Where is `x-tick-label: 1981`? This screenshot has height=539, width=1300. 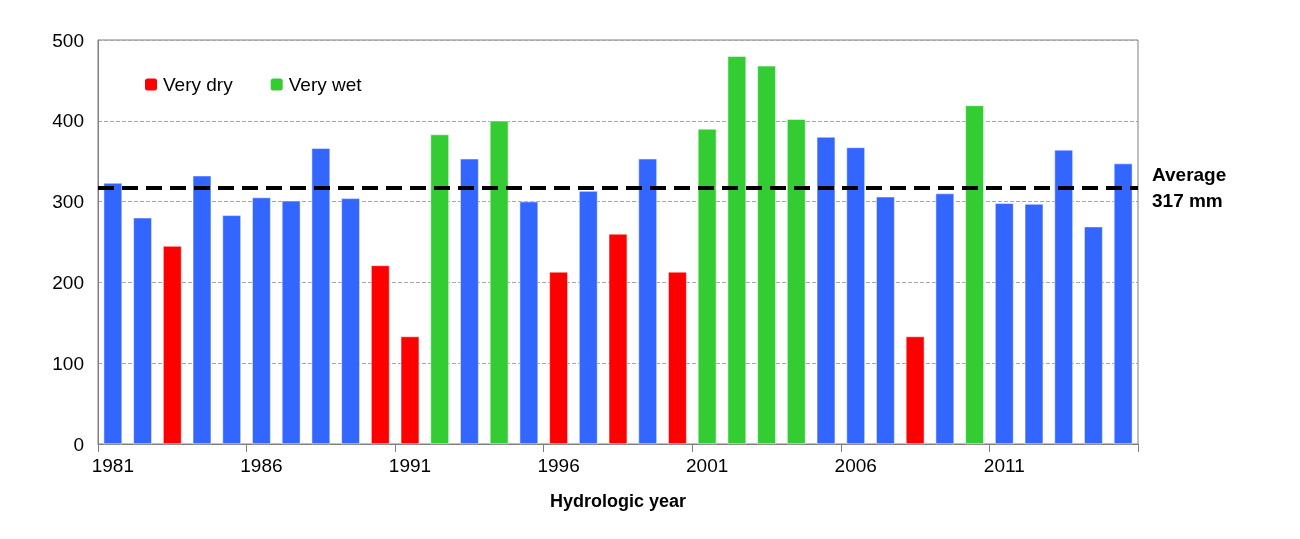
x-tick-label: 1981 is located at coordinates (112, 465).